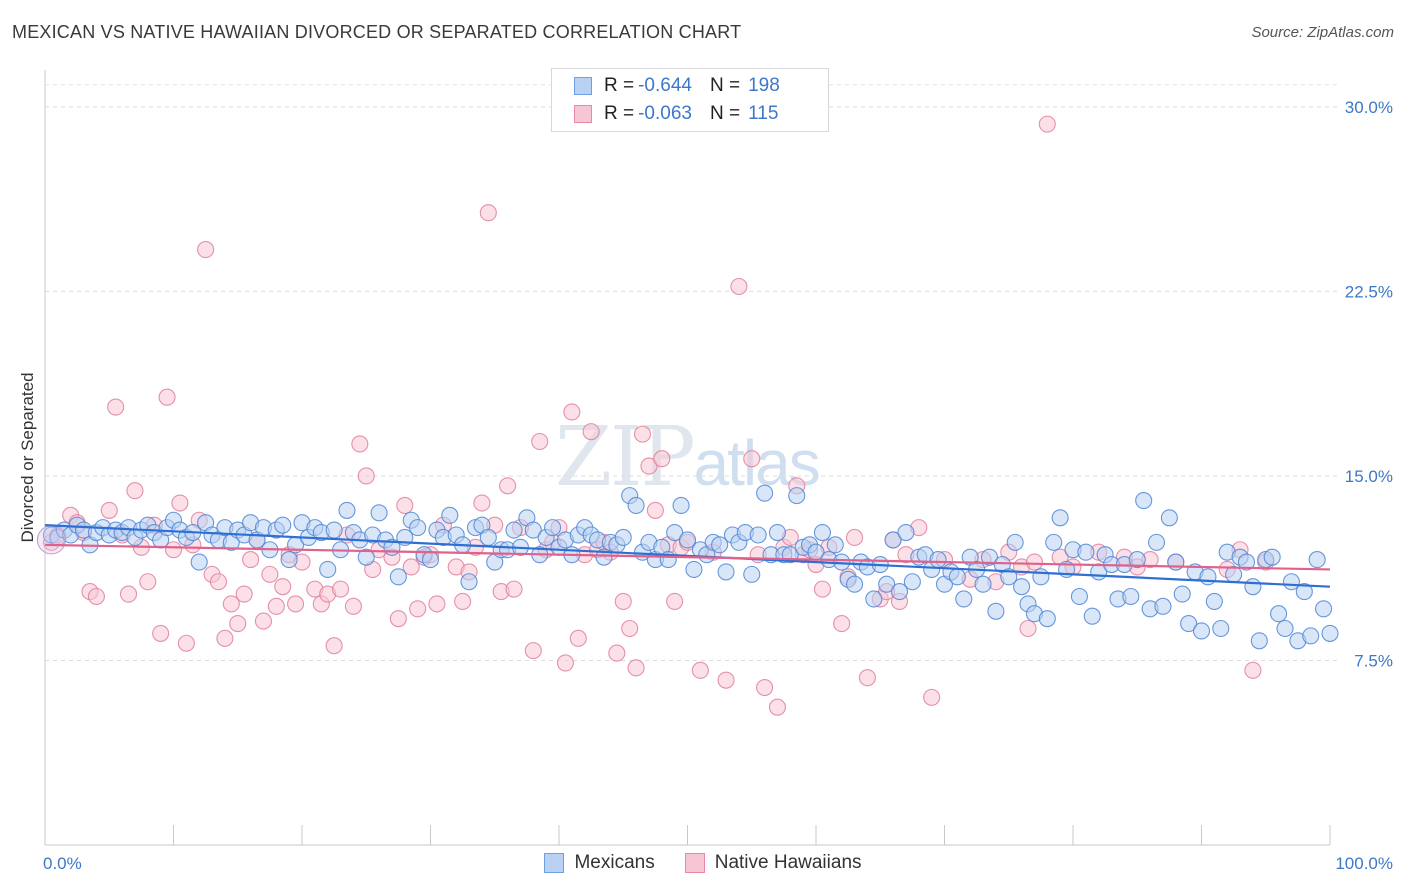  Describe the element at coordinates (690, 100) in the screenshot. I see `stats-box: R = -0.644 N = 198 R = -0.063 N = 115` at that location.